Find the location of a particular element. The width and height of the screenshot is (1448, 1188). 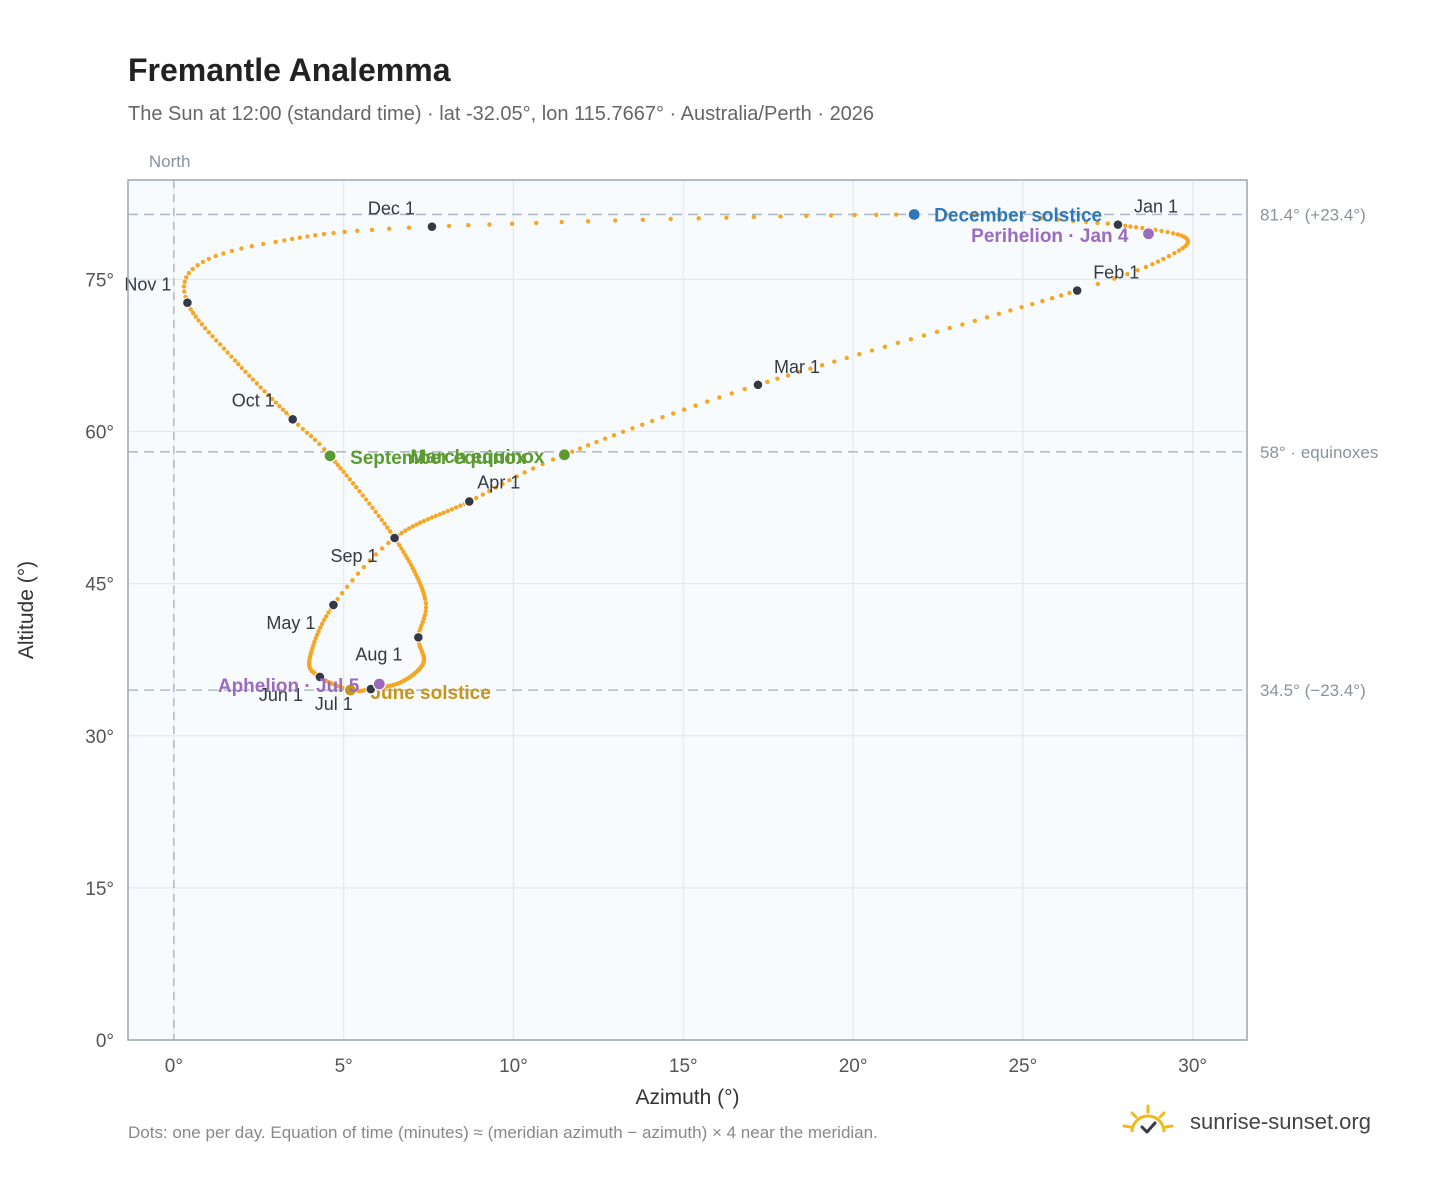

y-tick-label: 45° is located at coordinates (99, 585).